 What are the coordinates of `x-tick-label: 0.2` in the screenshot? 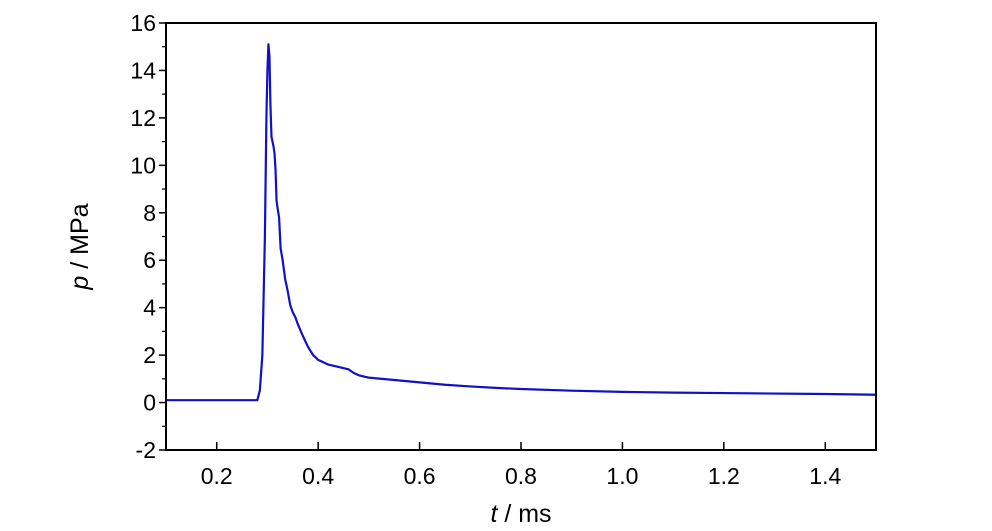 It's located at (217, 476).